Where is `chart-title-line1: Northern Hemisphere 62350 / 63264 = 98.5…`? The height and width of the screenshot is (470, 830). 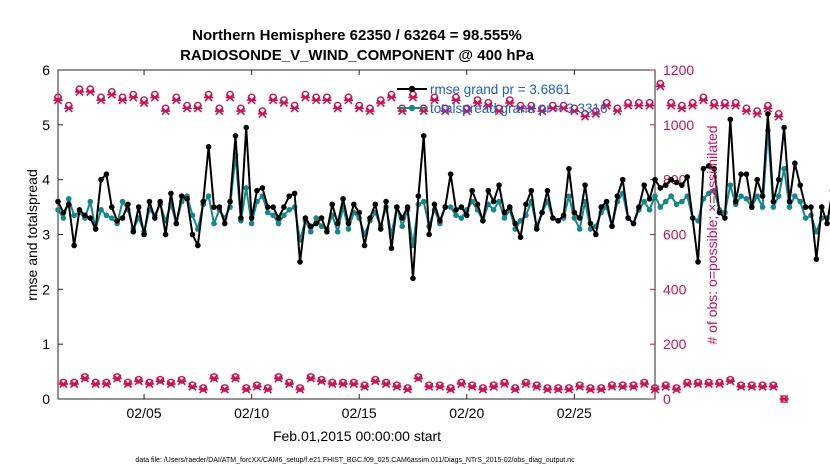
chart-title-line1: Northern Hemisphere 62350 / 63264 = 98.5… is located at coordinates (357, 35).